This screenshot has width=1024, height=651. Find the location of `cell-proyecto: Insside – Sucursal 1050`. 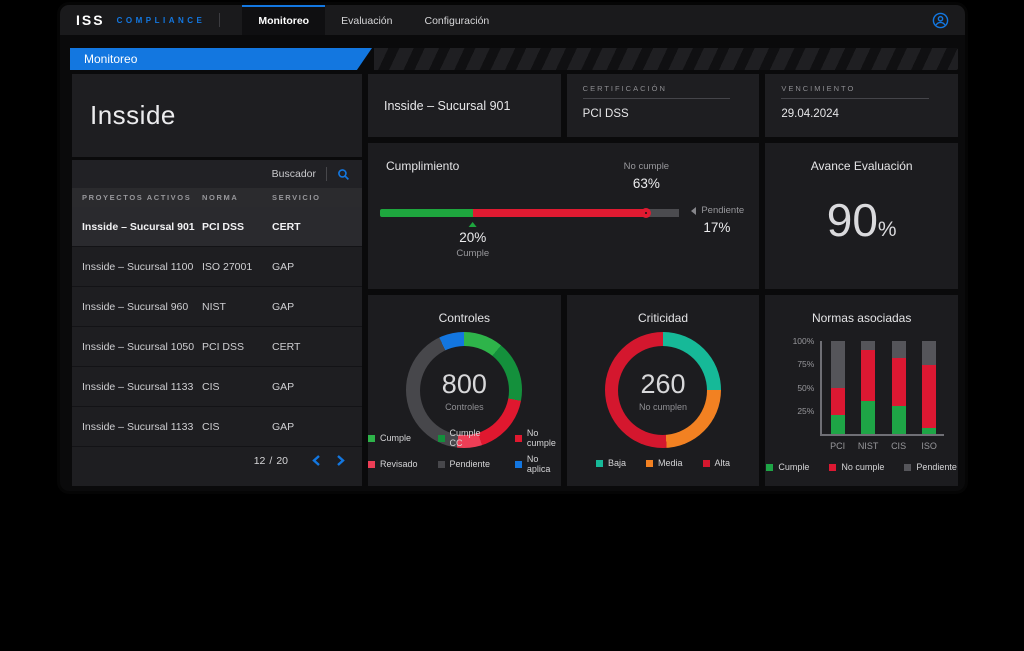

cell-proyecto: Insside – Sucursal 1050 is located at coordinates (138, 346).